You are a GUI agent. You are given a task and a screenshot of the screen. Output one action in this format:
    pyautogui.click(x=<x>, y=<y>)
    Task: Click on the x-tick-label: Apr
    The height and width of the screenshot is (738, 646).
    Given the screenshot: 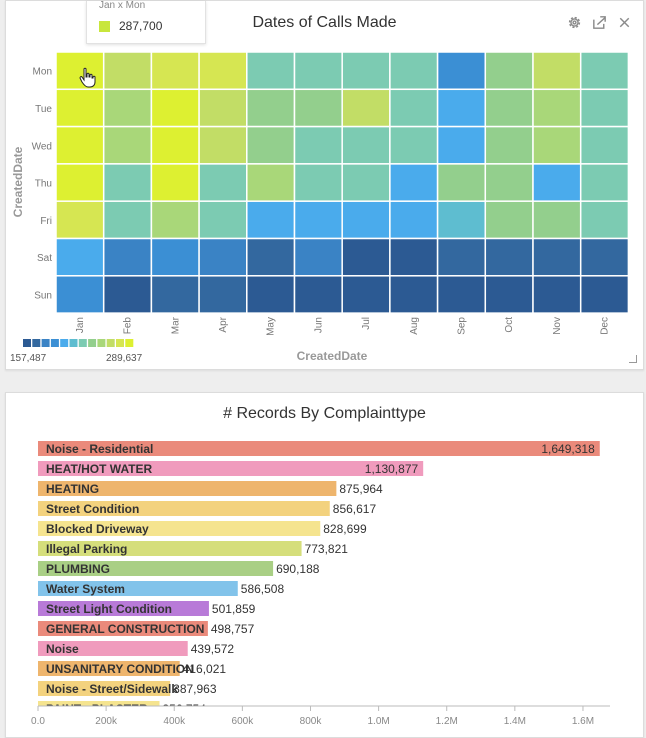 What is the action you would take?
    pyautogui.click(x=223, y=324)
    